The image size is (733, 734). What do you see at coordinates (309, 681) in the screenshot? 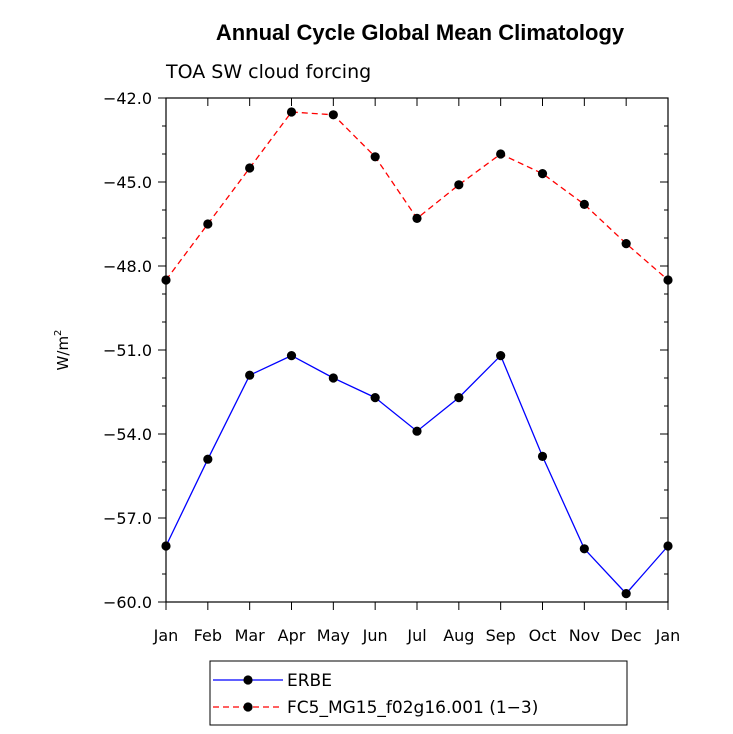
I see `legend-label: ERBE` at bounding box center [309, 681].